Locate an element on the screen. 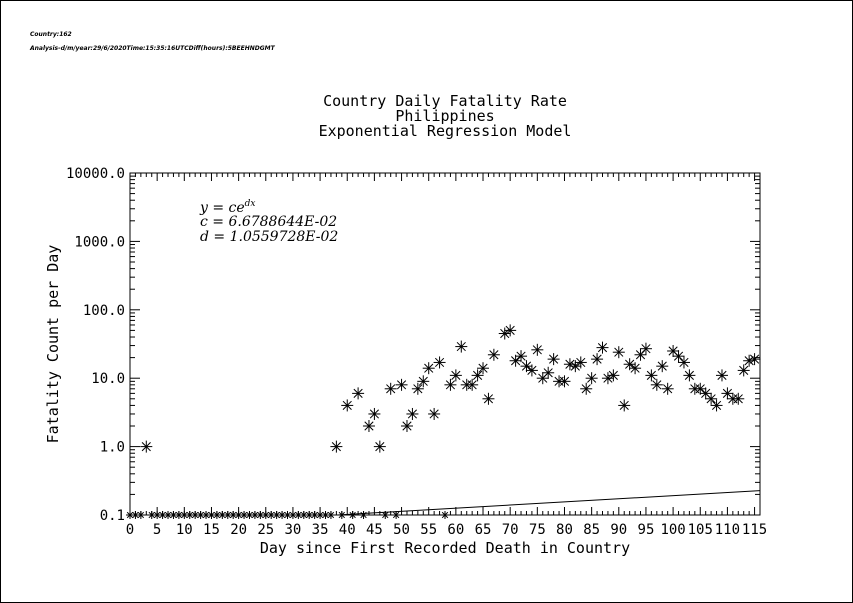 The image size is (853, 603). d-coefficient-label: d = 1.0559728E-02 is located at coordinates (269, 237).